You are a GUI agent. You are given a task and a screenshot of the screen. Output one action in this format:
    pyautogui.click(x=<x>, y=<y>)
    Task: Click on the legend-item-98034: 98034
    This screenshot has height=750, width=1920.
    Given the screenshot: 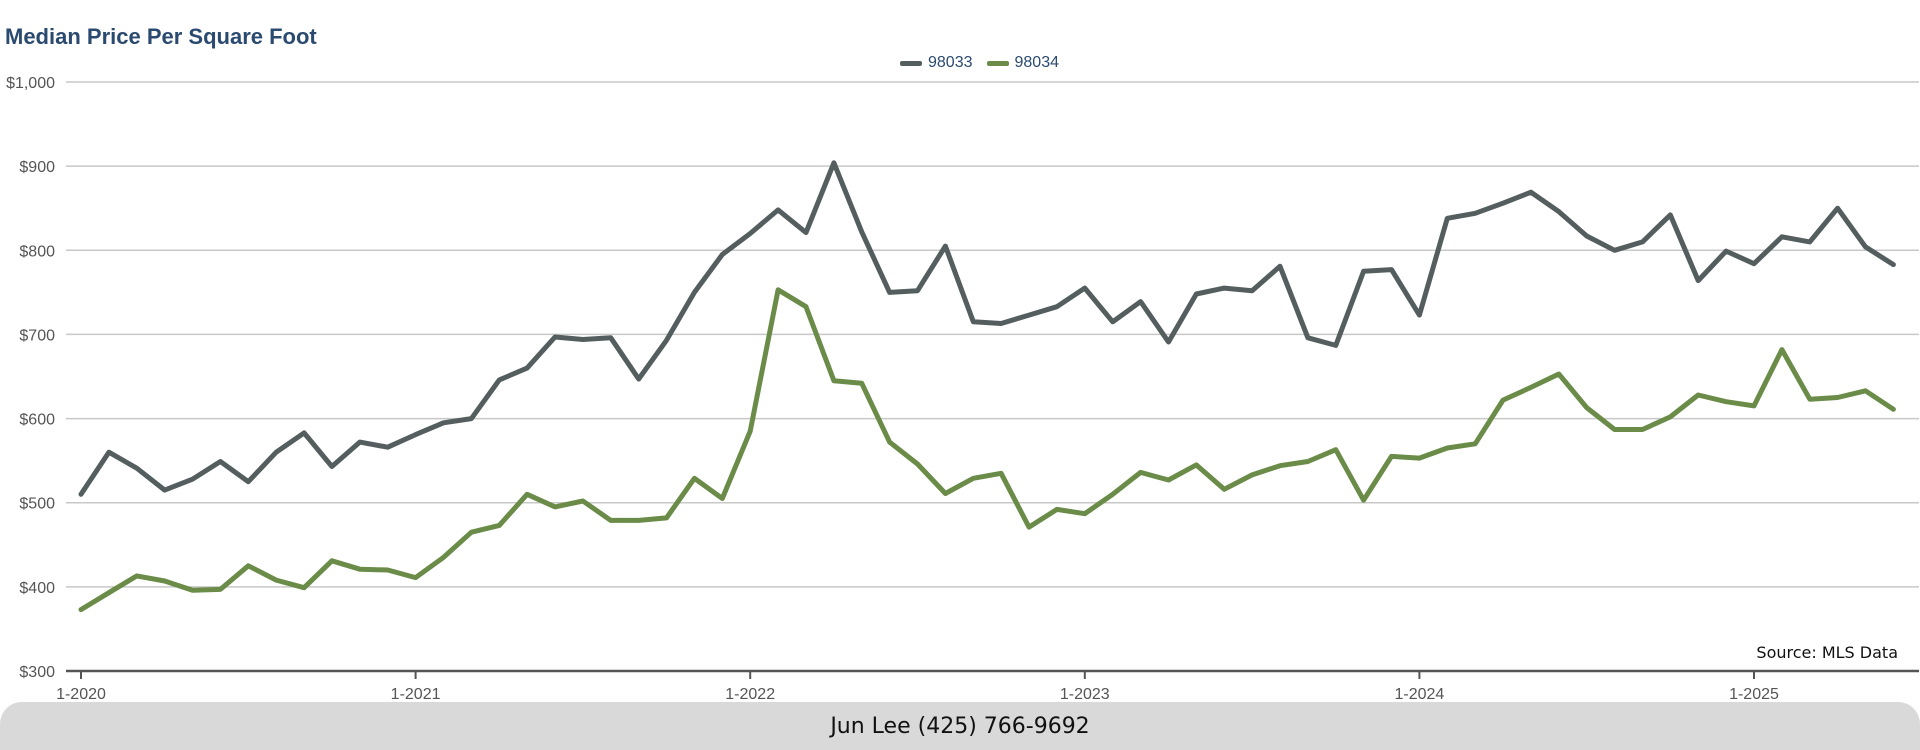 What is the action you would take?
    pyautogui.click(x=1023, y=63)
    